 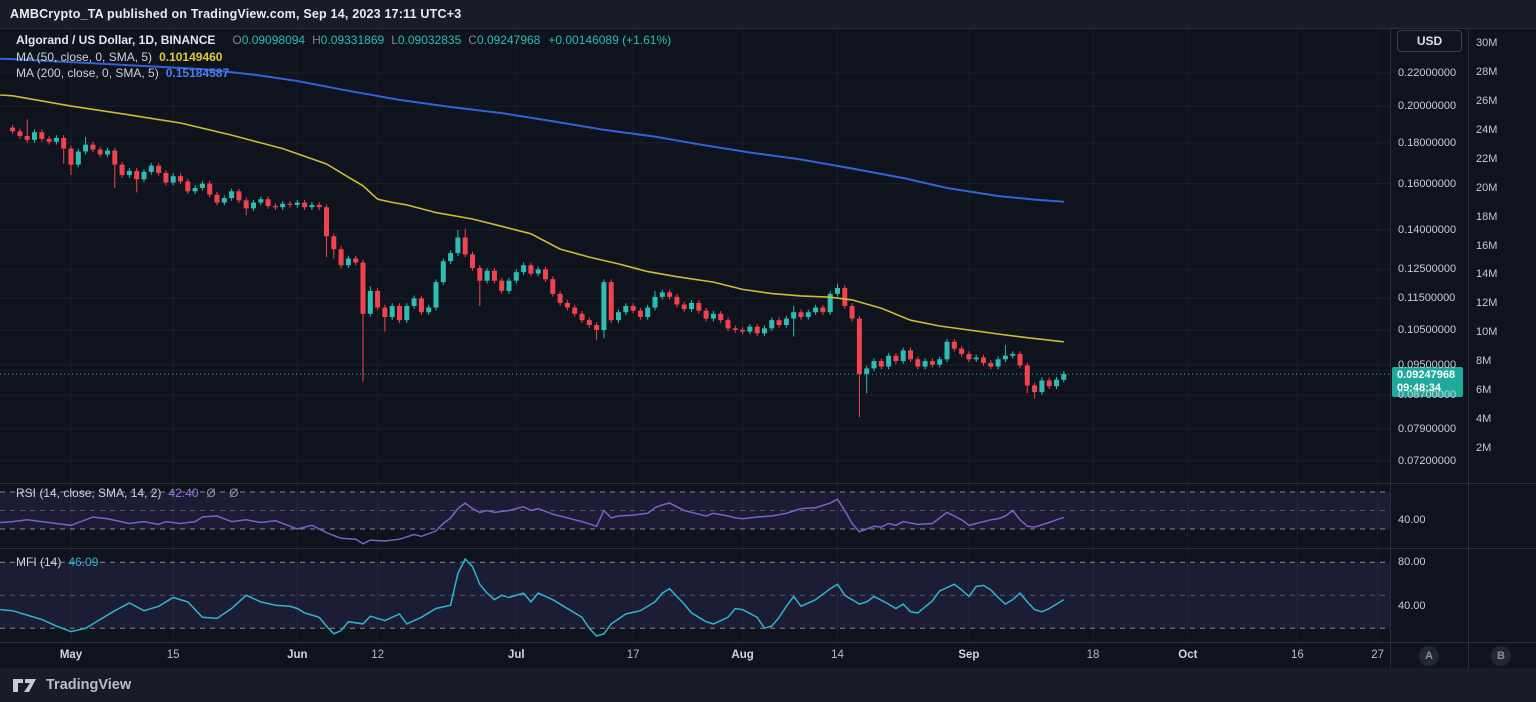 What do you see at coordinates (837, 655) in the screenshot?
I see `time-axis-label: 14` at bounding box center [837, 655].